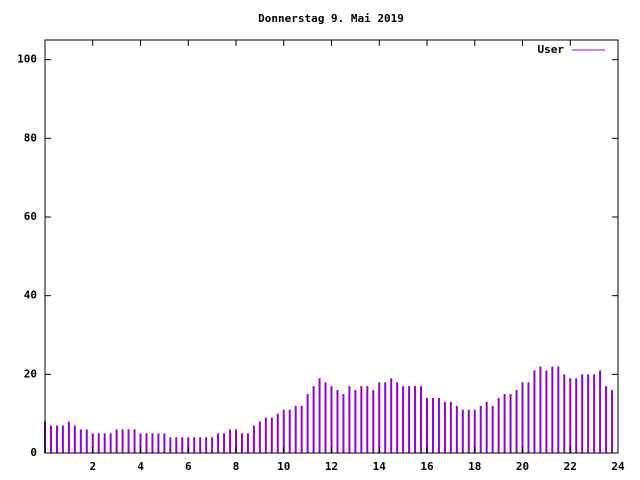  Describe the element at coordinates (30, 216) in the screenshot. I see `y-tick-label: 60` at that location.